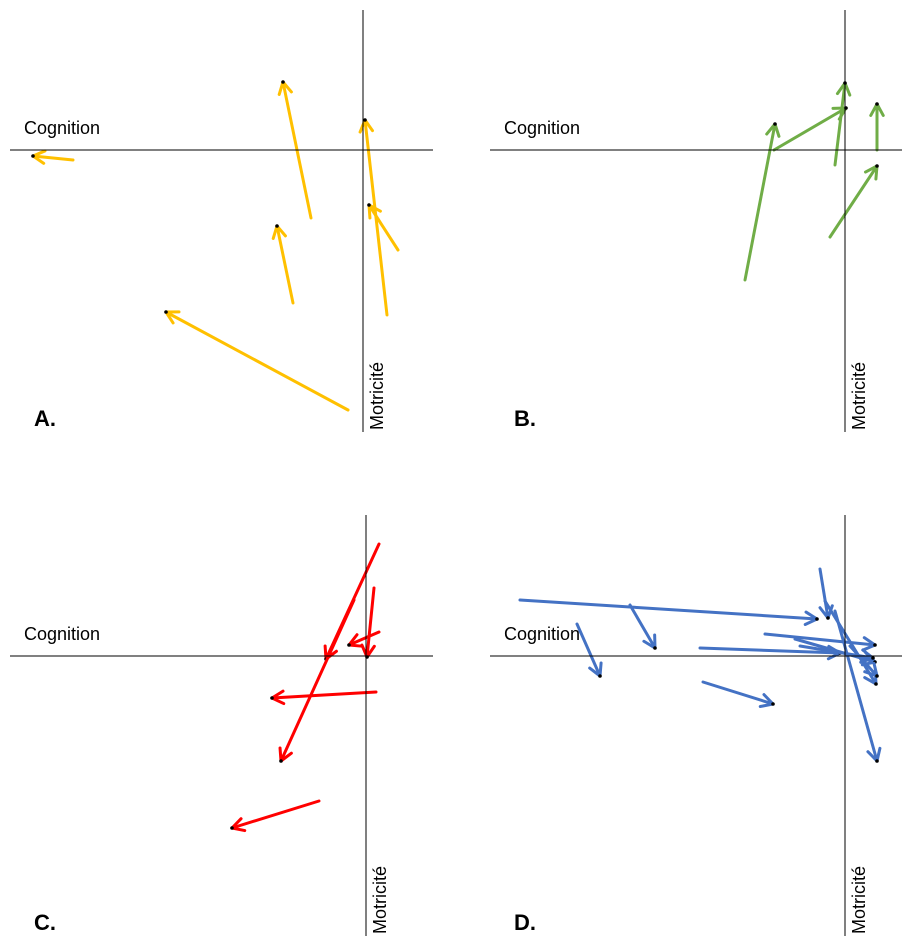 The image size is (902, 940). I want to click on panel-letter: A., so click(45, 418).